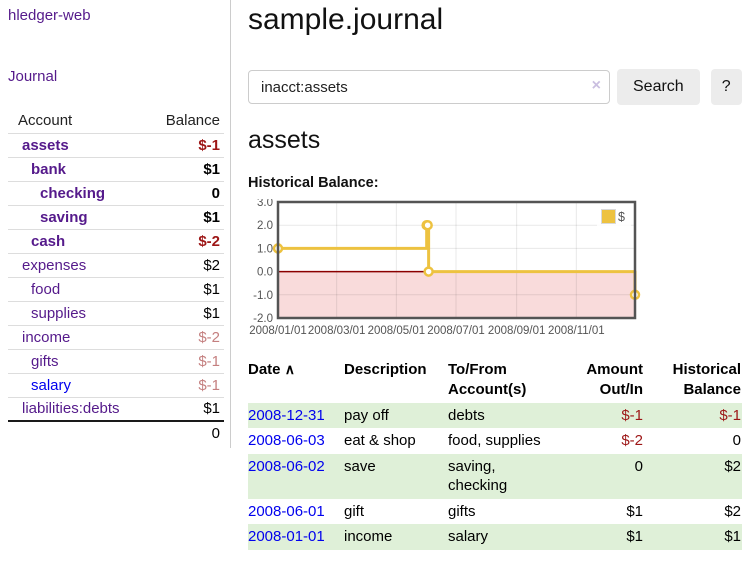  What do you see at coordinates (466, 415) in the screenshot?
I see `transaction-accounts: debts` at bounding box center [466, 415].